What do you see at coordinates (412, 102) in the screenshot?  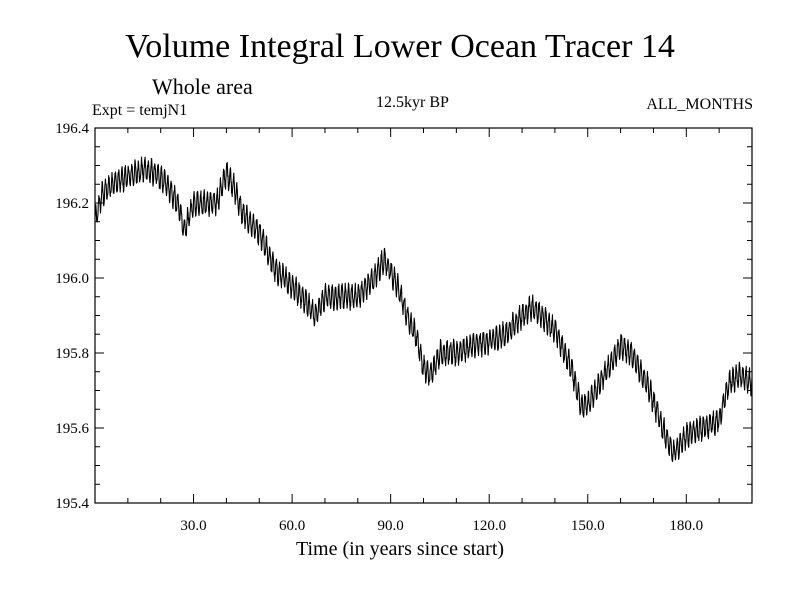 I see `period-label: 12.5kyr BP` at bounding box center [412, 102].